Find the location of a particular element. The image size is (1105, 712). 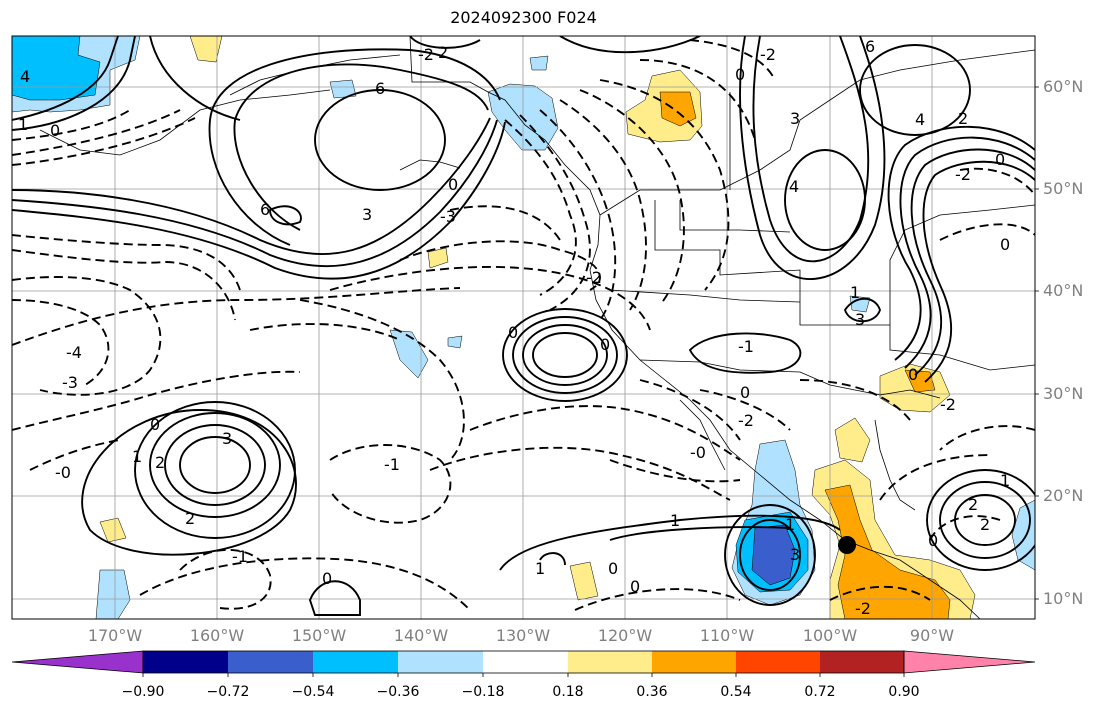

colorbar is located at coordinates (523, 663).